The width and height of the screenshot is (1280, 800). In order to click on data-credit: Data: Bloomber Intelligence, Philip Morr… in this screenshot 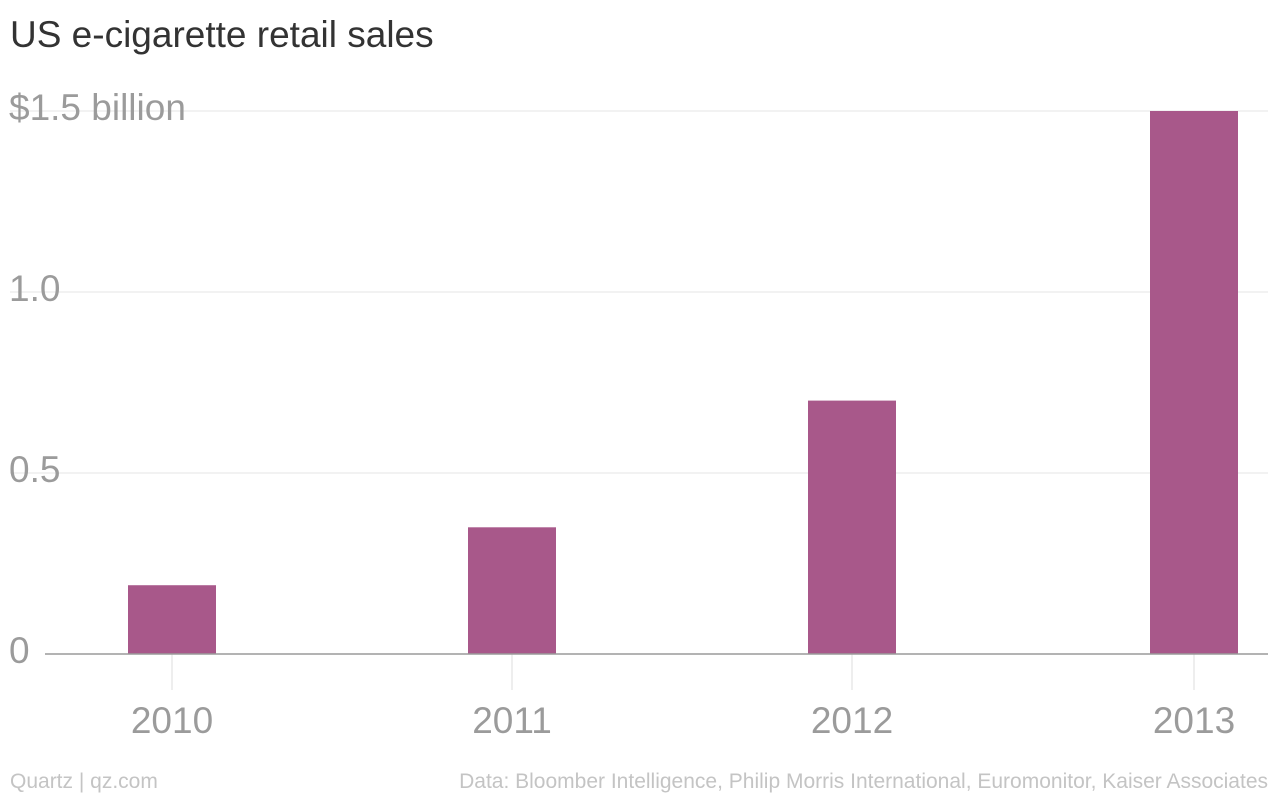, I will do `click(863, 781)`.